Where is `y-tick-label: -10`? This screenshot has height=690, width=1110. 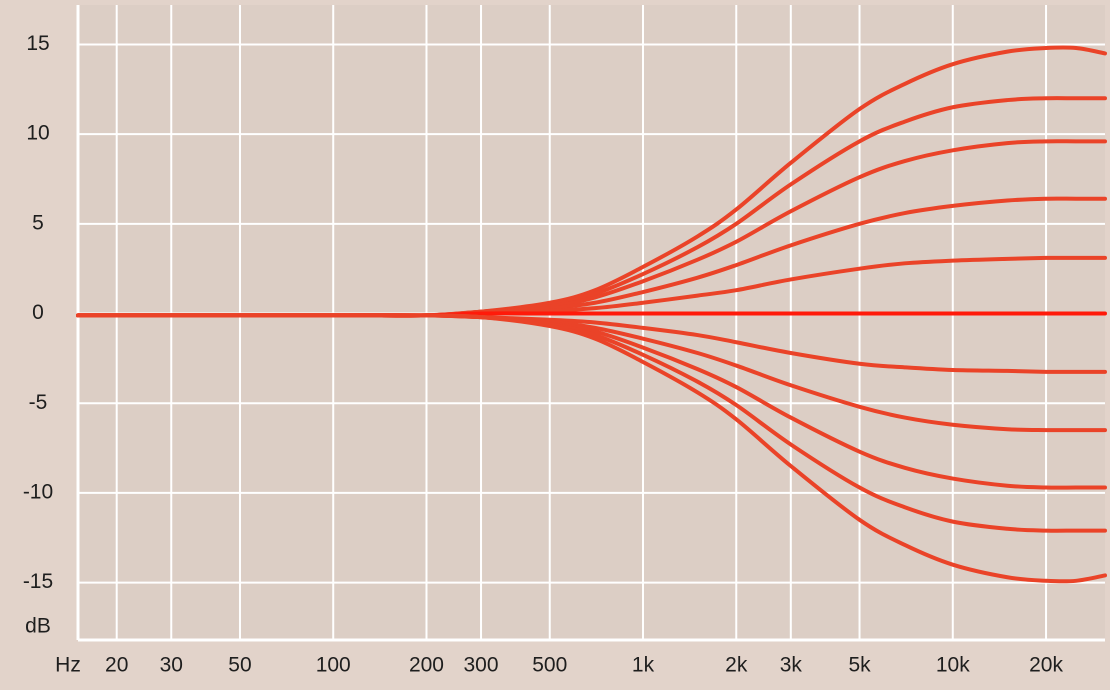 y-tick-label: -10 is located at coordinates (38, 491).